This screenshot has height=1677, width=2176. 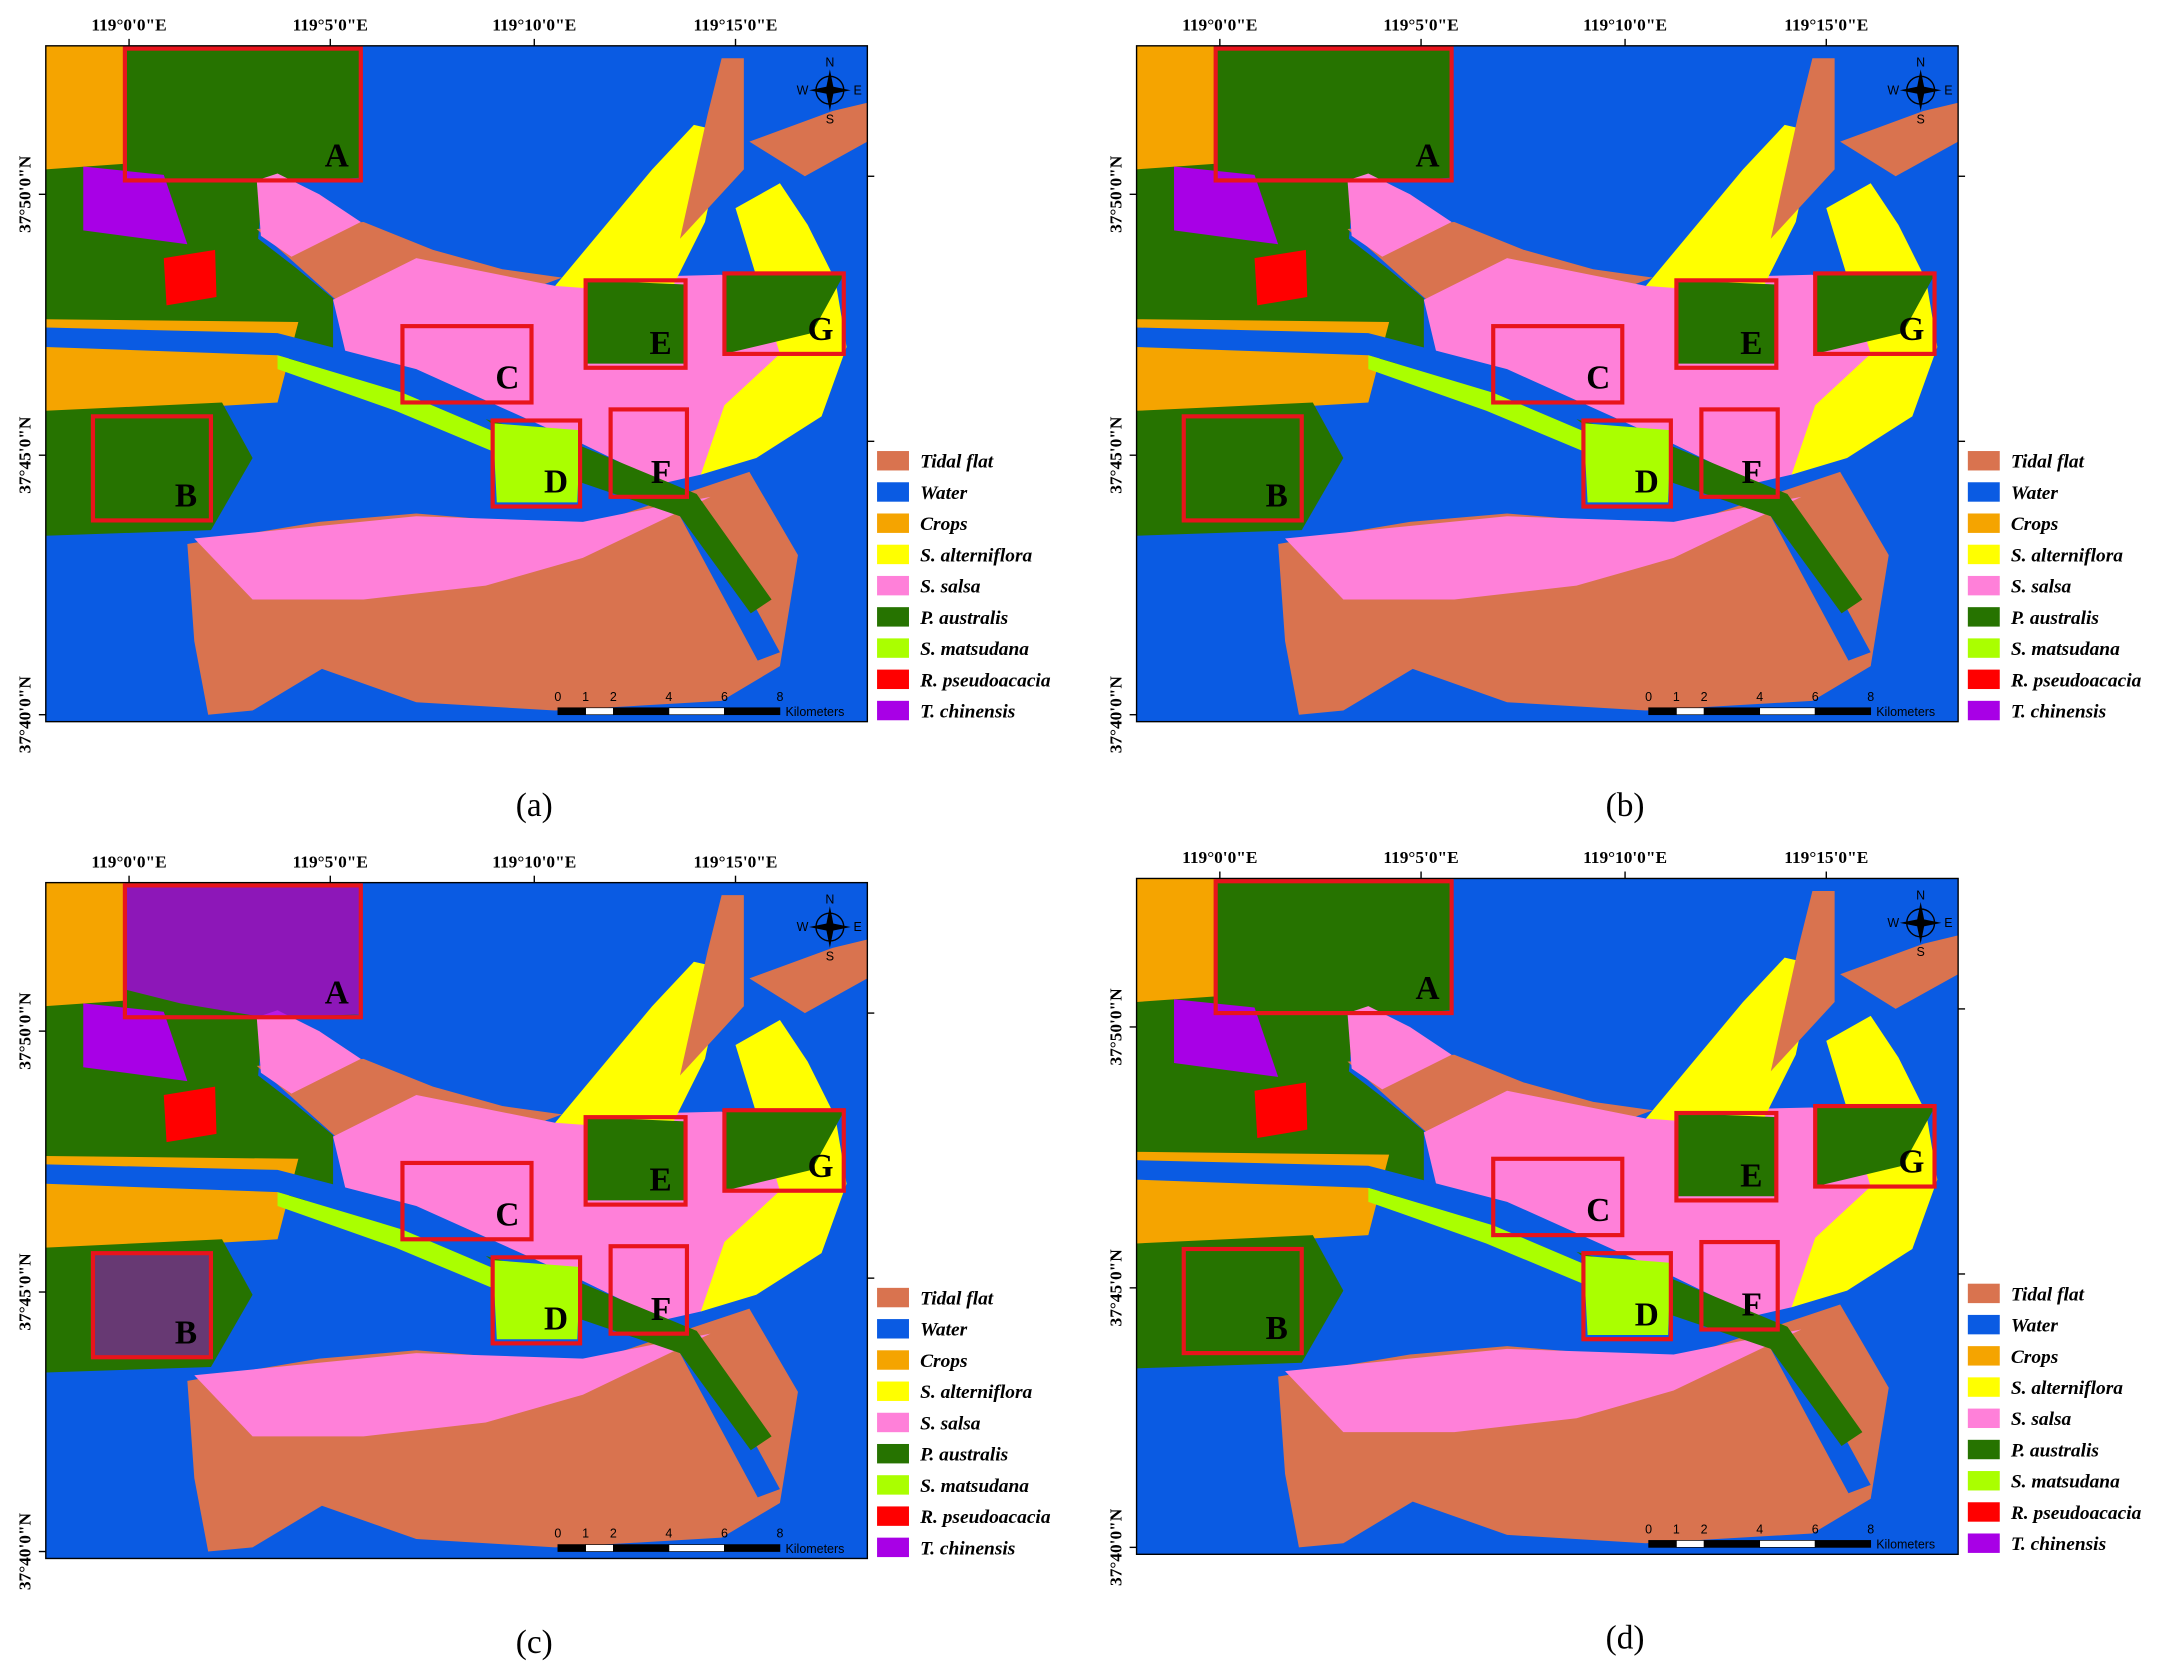 I want to click on lat-label: 37°50'0"N, so click(x=25, y=1031).